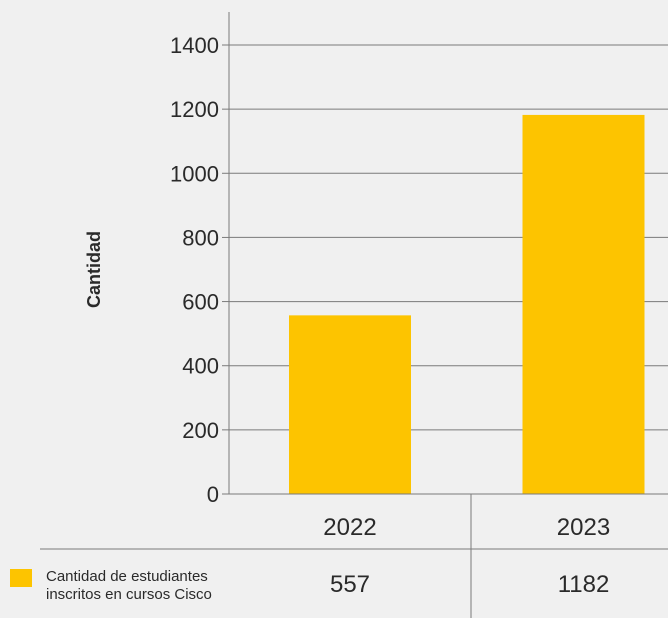 The height and width of the screenshot is (618, 668). Describe the element at coordinates (213, 494) in the screenshot. I see `y-tick-label: 0` at that location.